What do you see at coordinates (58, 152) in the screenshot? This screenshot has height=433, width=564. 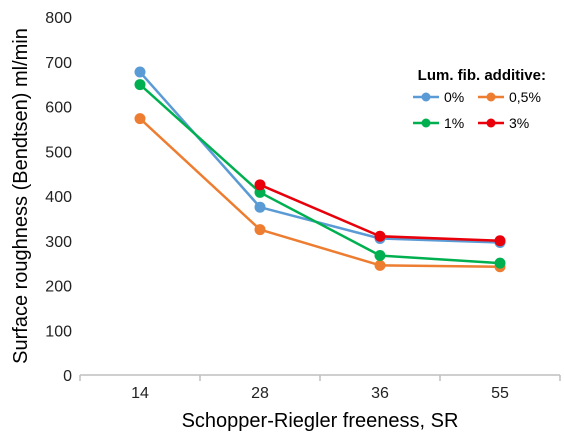 I see `y-tick-label: 500` at bounding box center [58, 152].